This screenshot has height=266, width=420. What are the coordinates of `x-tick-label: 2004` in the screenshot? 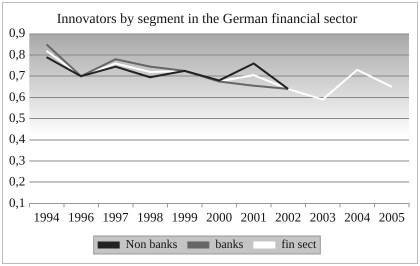 It's located at (357, 217).